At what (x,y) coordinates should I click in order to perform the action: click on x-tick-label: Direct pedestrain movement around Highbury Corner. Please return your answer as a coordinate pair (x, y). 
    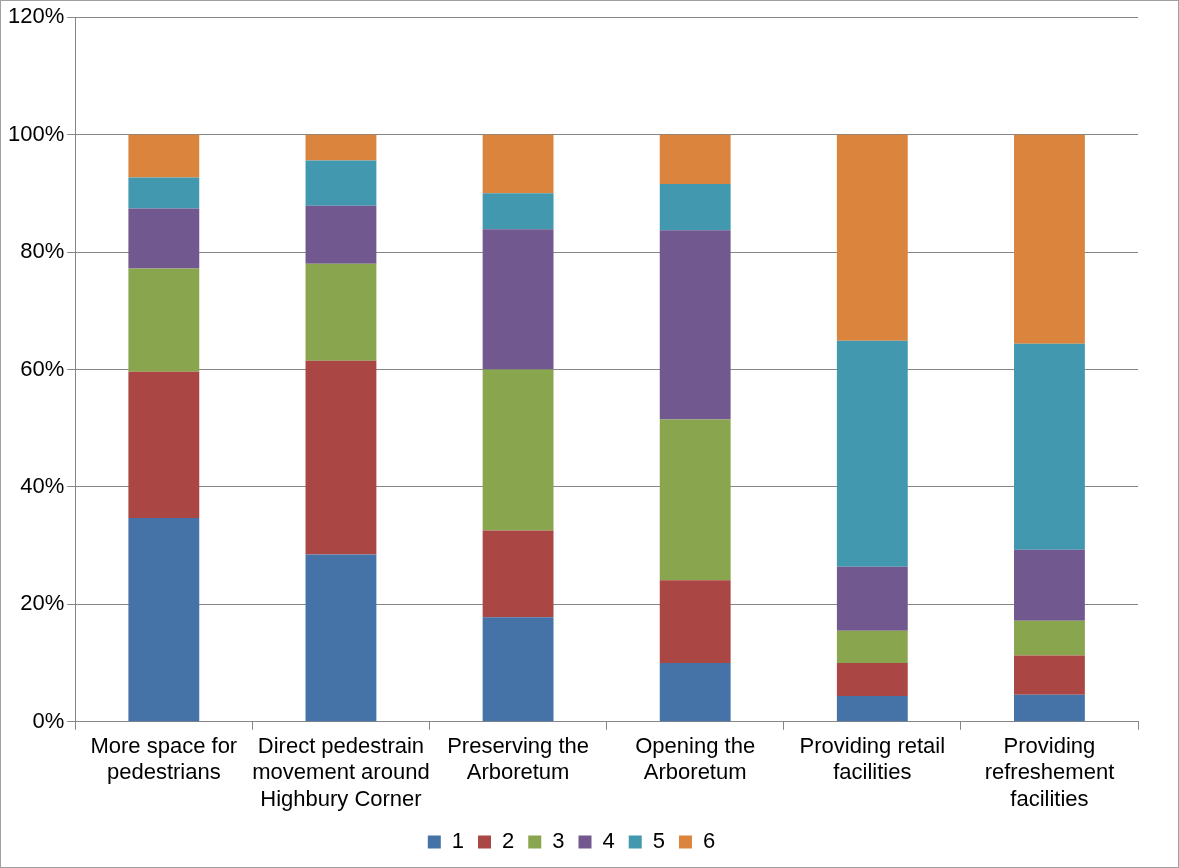
    Looking at the image, I should click on (341, 772).